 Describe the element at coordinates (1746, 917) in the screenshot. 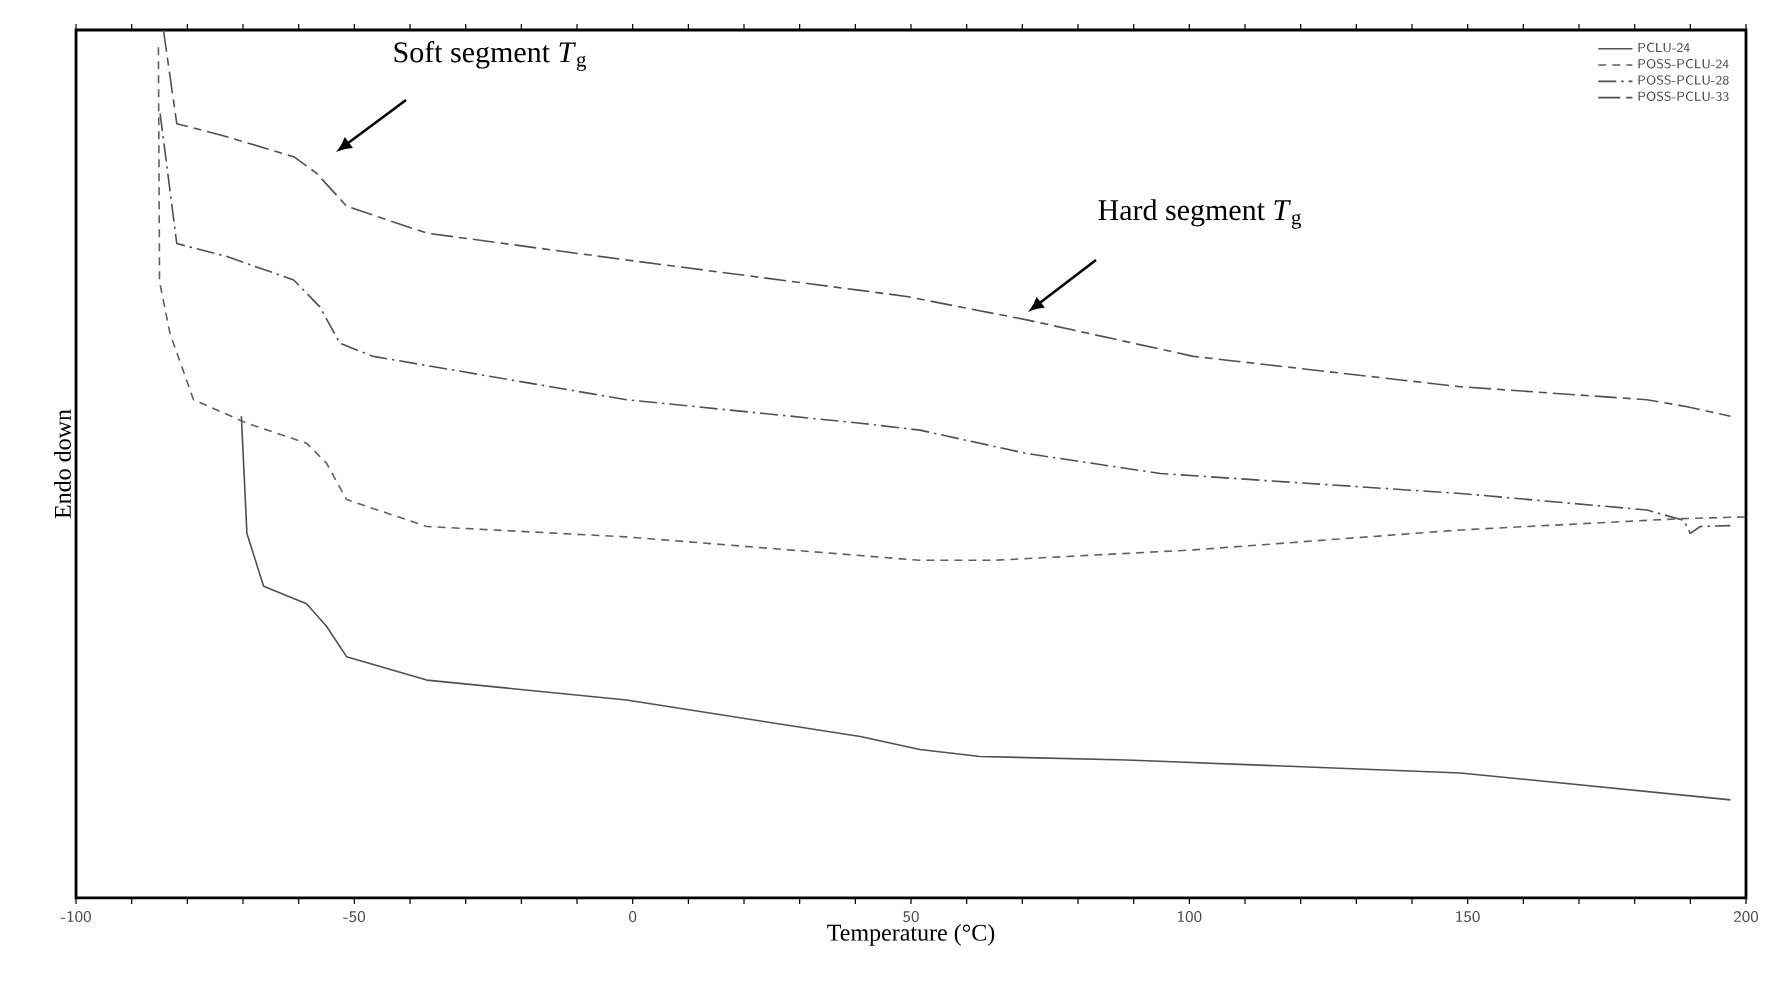

I see `x-tick-label: 200` at that location.